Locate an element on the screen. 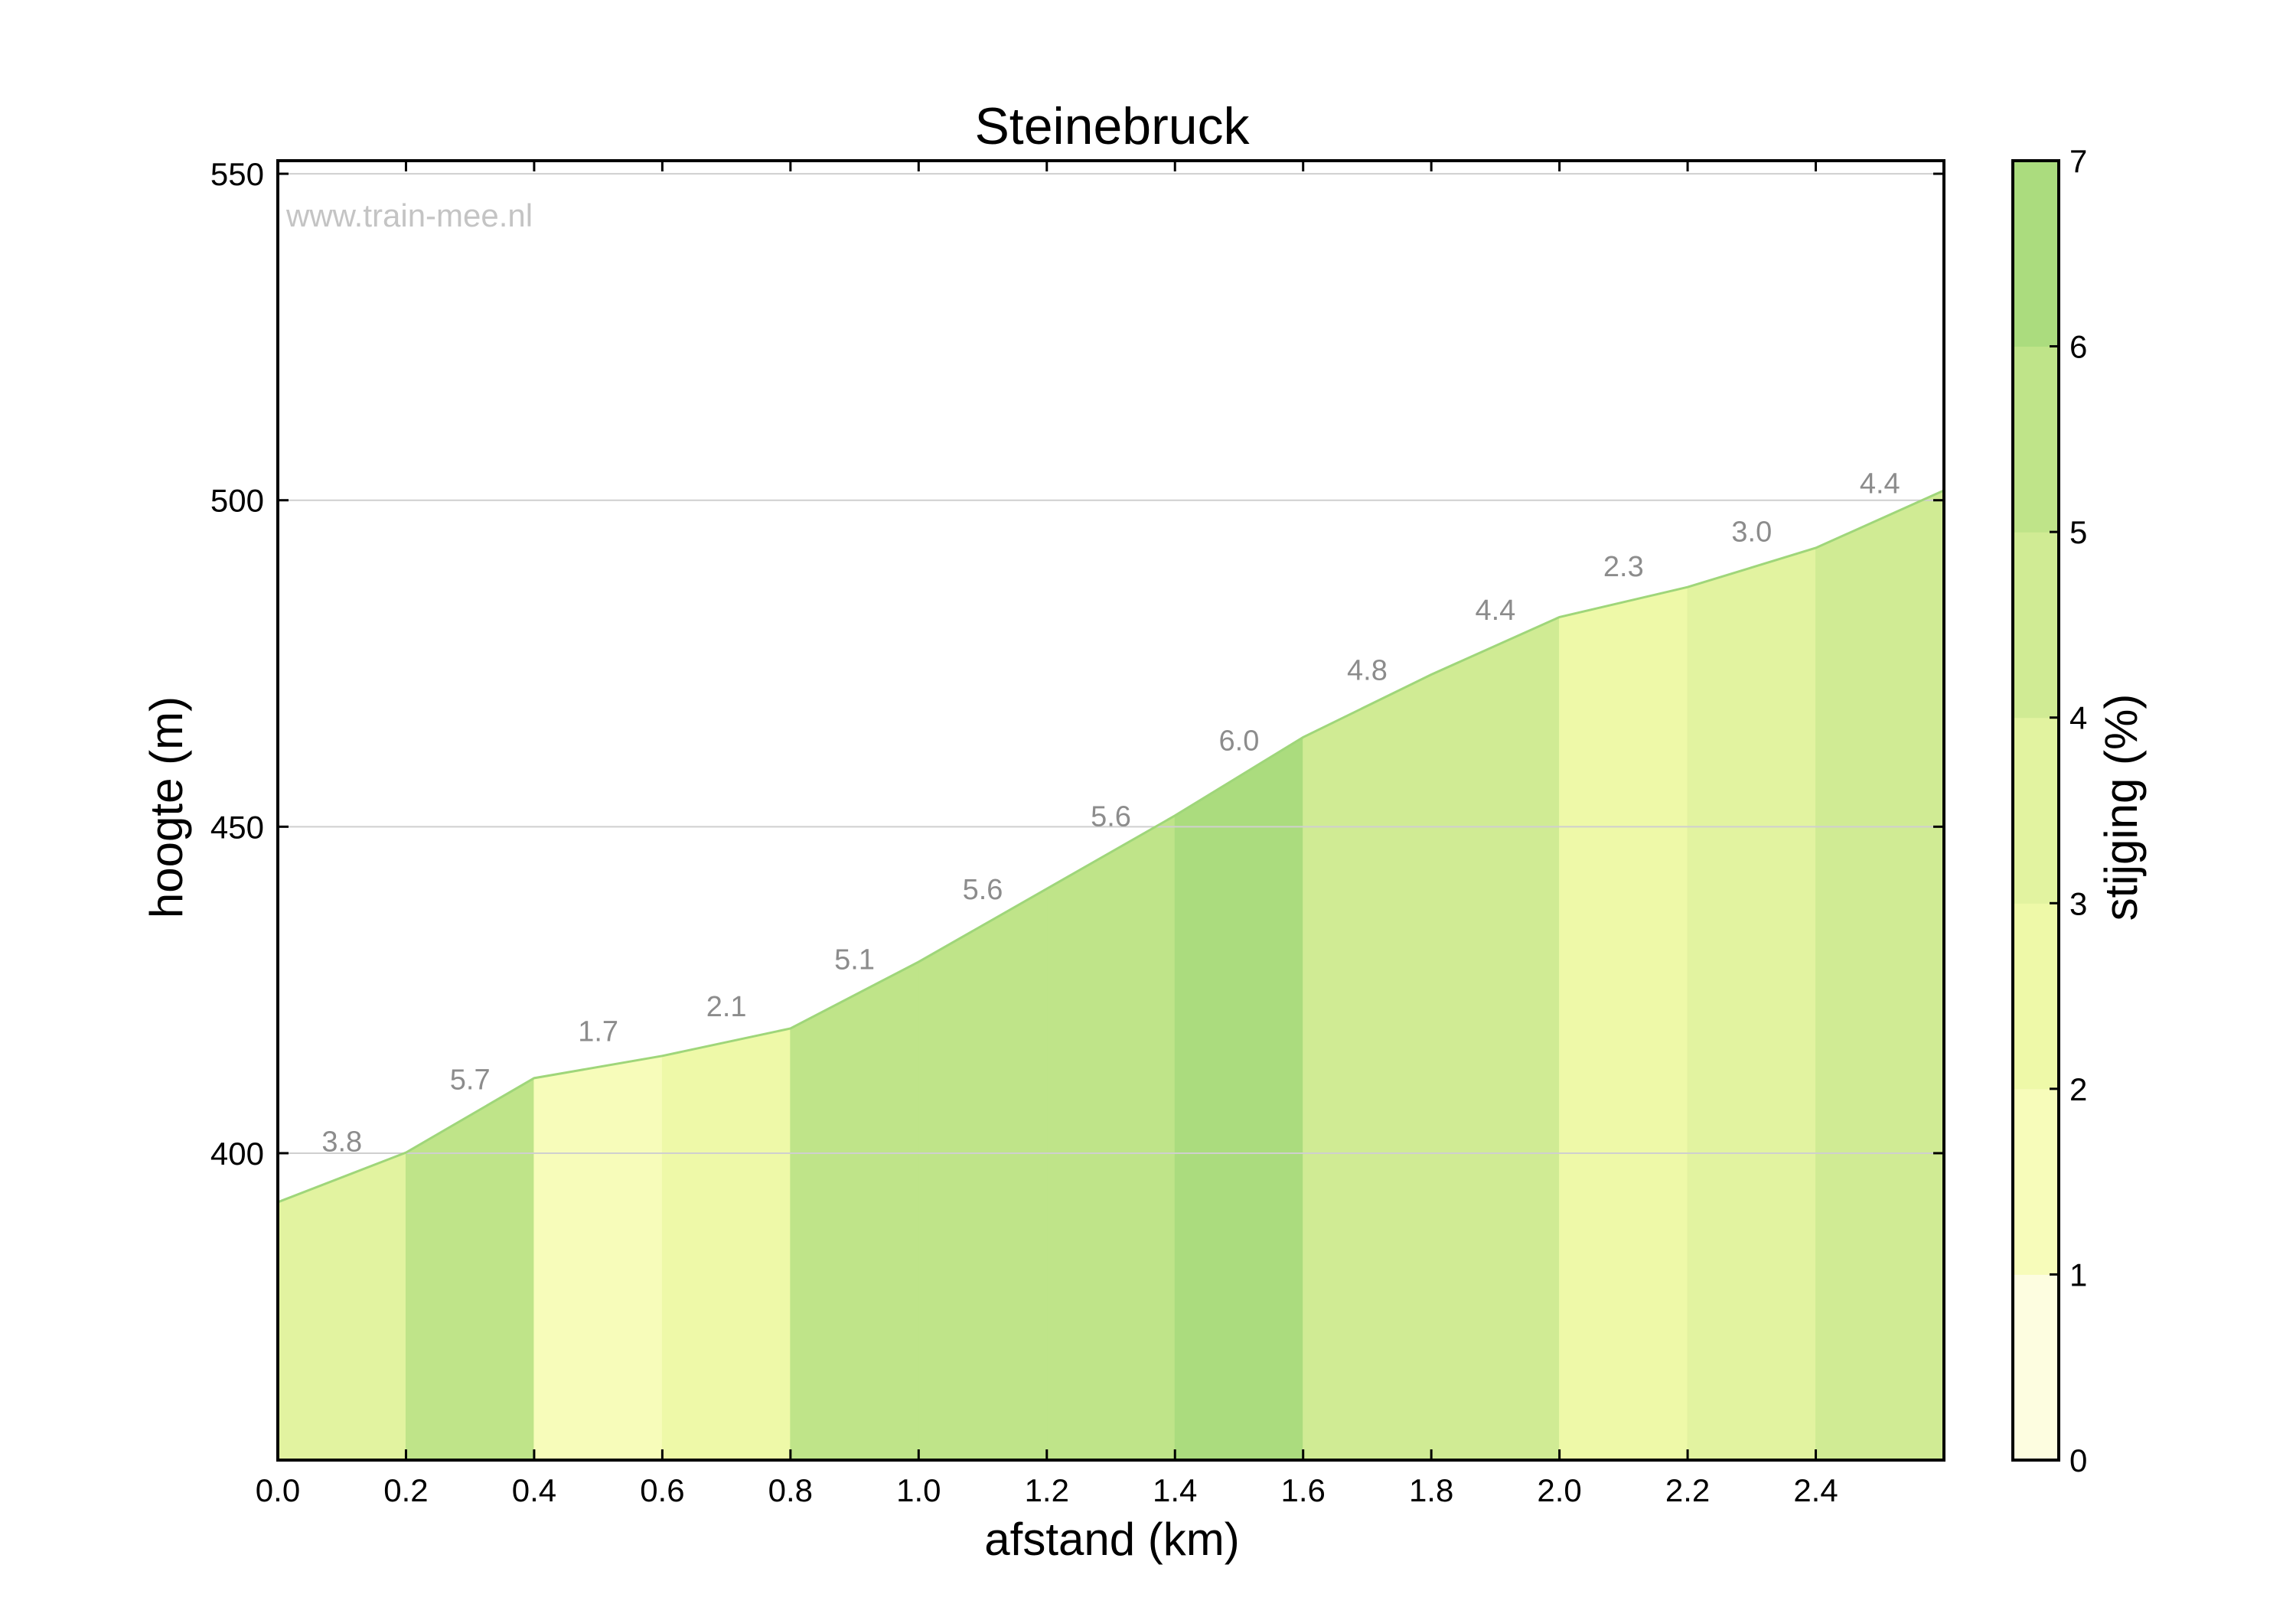  x-axis-title: afstand (km) is located at coordinates (1111, 1539).